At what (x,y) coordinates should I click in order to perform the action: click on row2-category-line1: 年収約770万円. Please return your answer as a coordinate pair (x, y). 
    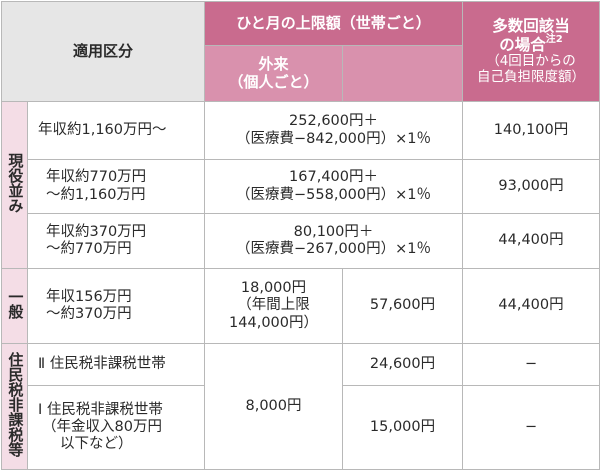
    Looking at the image, I should click on (96, 177).